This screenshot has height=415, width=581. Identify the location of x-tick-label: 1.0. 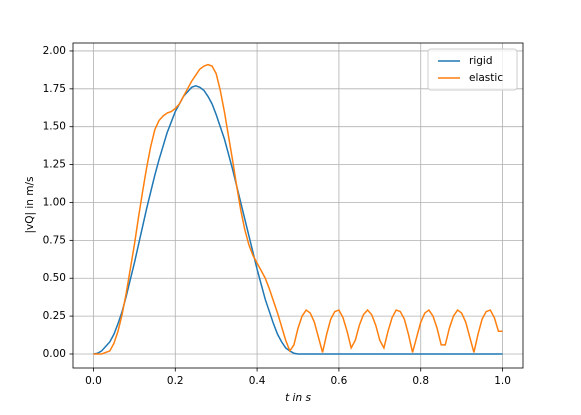
(502, 381).